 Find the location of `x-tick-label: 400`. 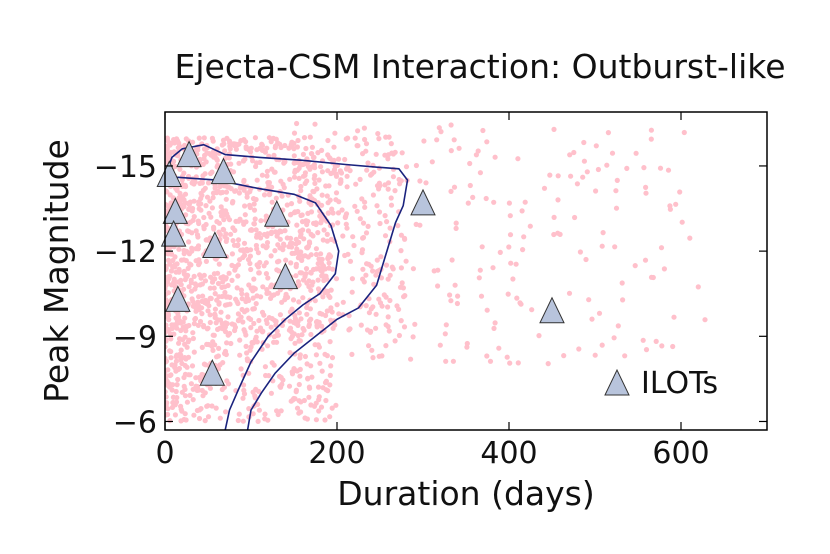

x-tick-label: 400 is located at coordinates (508, 453).